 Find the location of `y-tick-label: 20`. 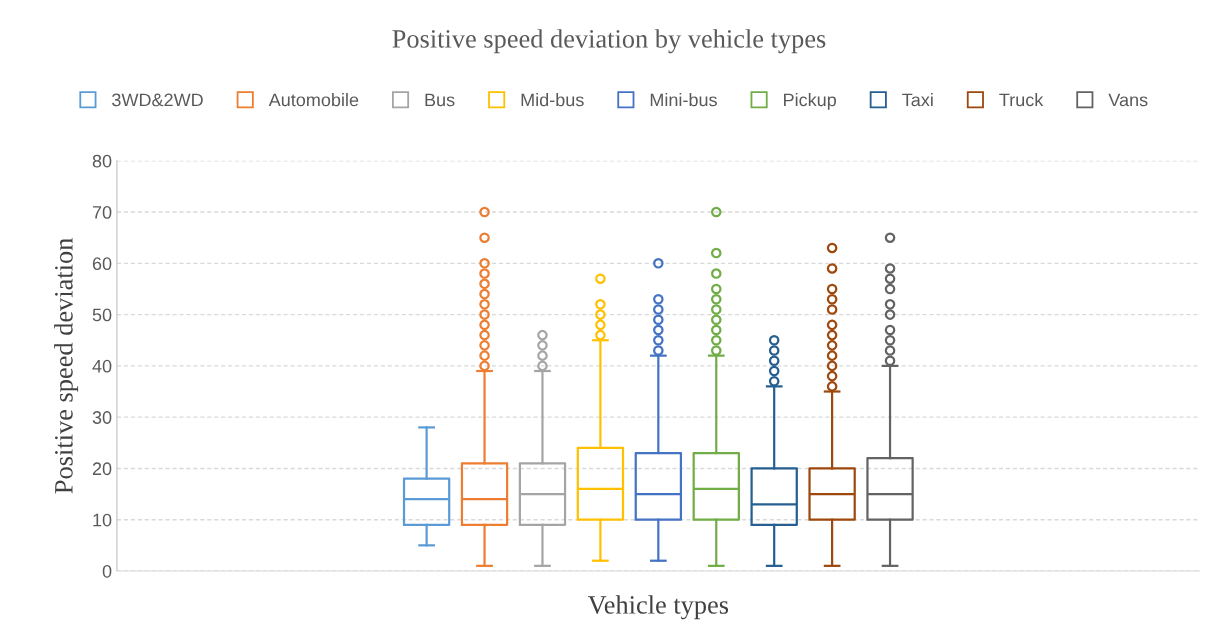

y-tick-label: 20 is located at coordinates (102, 469).